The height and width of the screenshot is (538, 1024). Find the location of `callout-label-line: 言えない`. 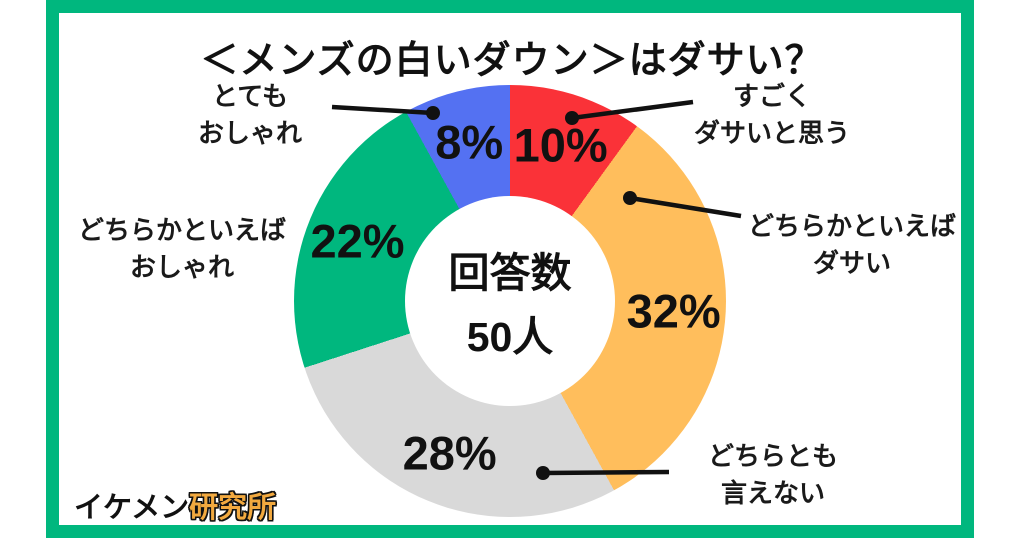

callout-label-line: 言えない is located at coordinates (772, 492).